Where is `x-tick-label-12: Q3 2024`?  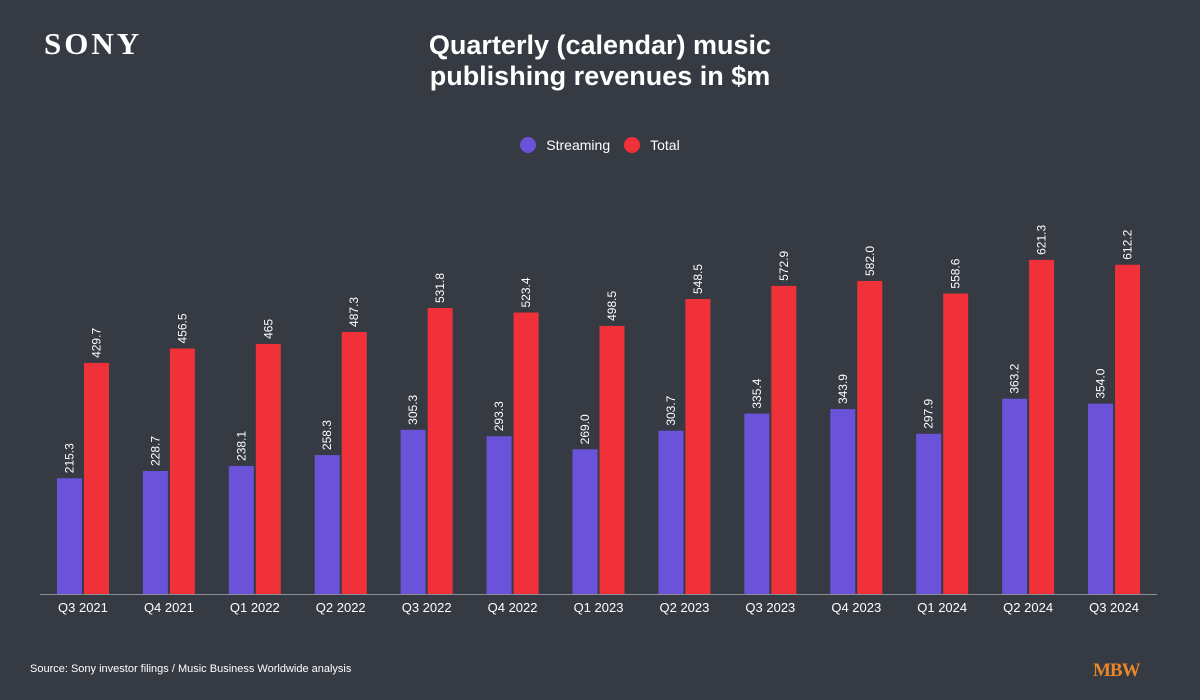 x-tick-label-12: Q3 2024 is located at coordinates (1114, 607).